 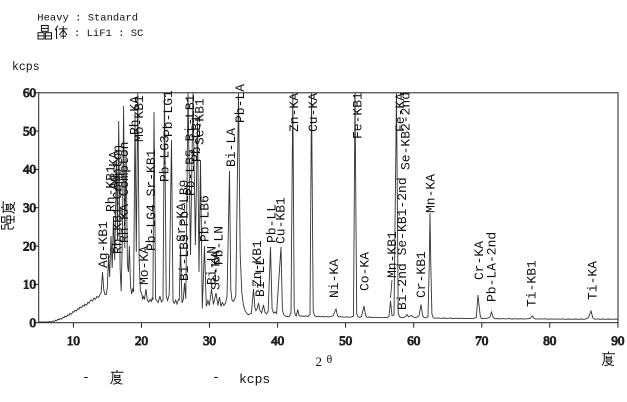 I want to click on svg-text: Se-KB1, so click(x=200, y=121).